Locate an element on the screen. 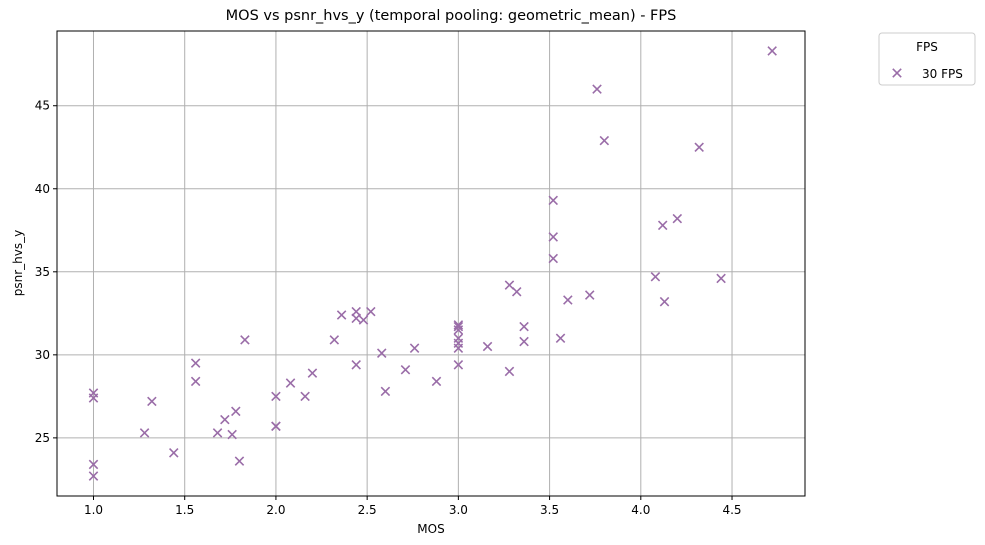 The image size is (985, 545). legend-box is located at coordinates (927, 59).